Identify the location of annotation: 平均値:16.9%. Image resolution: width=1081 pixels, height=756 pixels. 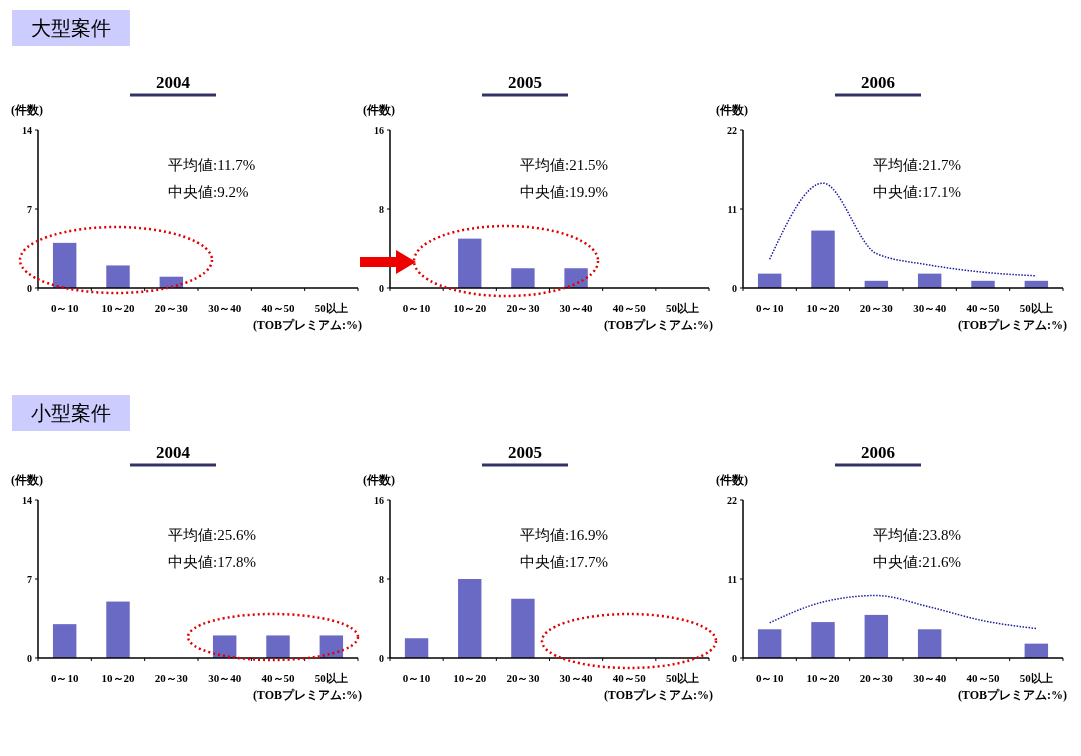
(564, 535).